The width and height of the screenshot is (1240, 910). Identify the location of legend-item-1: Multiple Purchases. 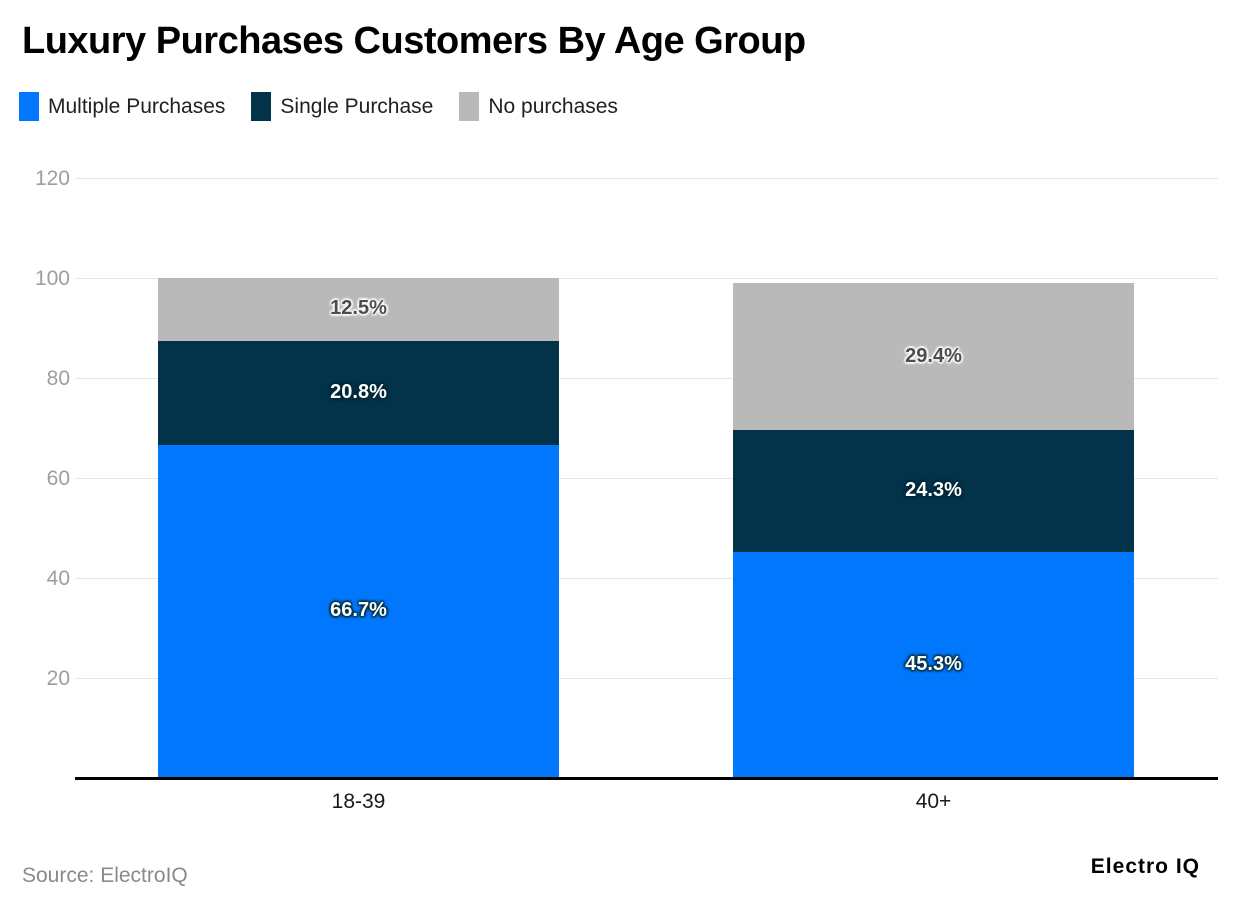
(122, 106).